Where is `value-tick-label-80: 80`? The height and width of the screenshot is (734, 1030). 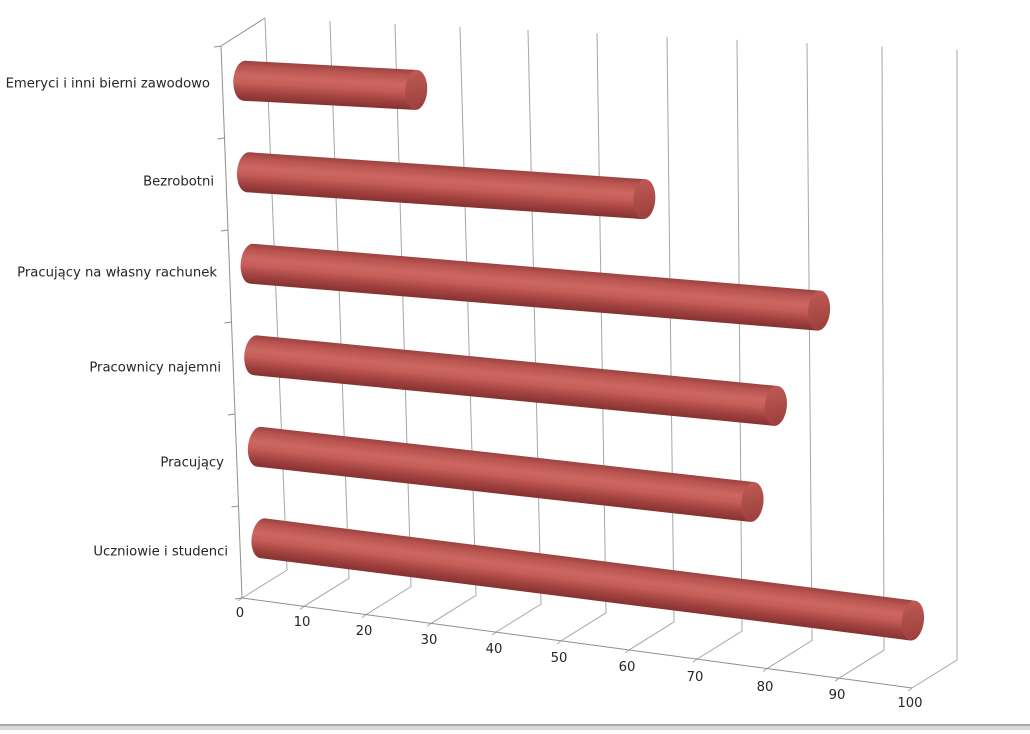 value-tick-label-80: 80 is located at coordinates (765, 687).